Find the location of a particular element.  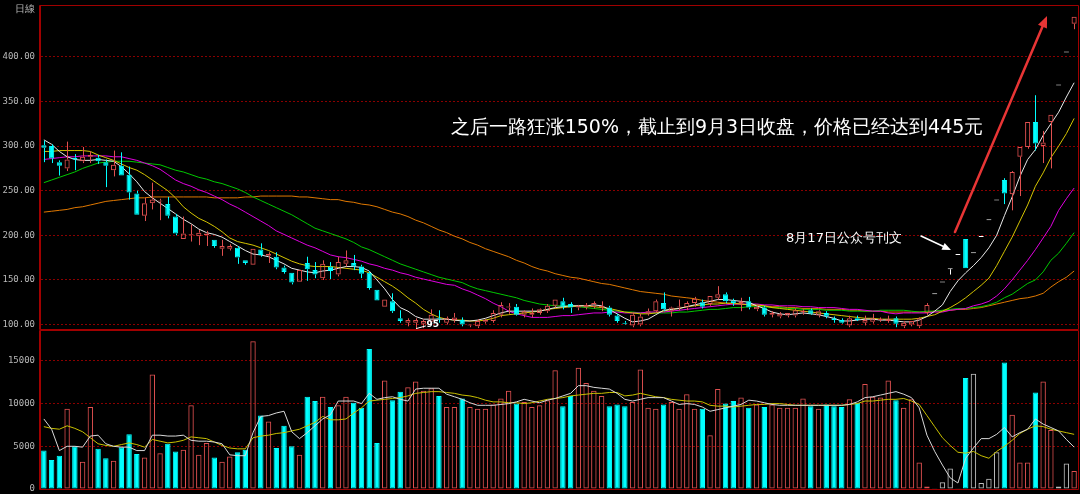

y-tick-label: 100.00 is located at coordinates (18, 323).